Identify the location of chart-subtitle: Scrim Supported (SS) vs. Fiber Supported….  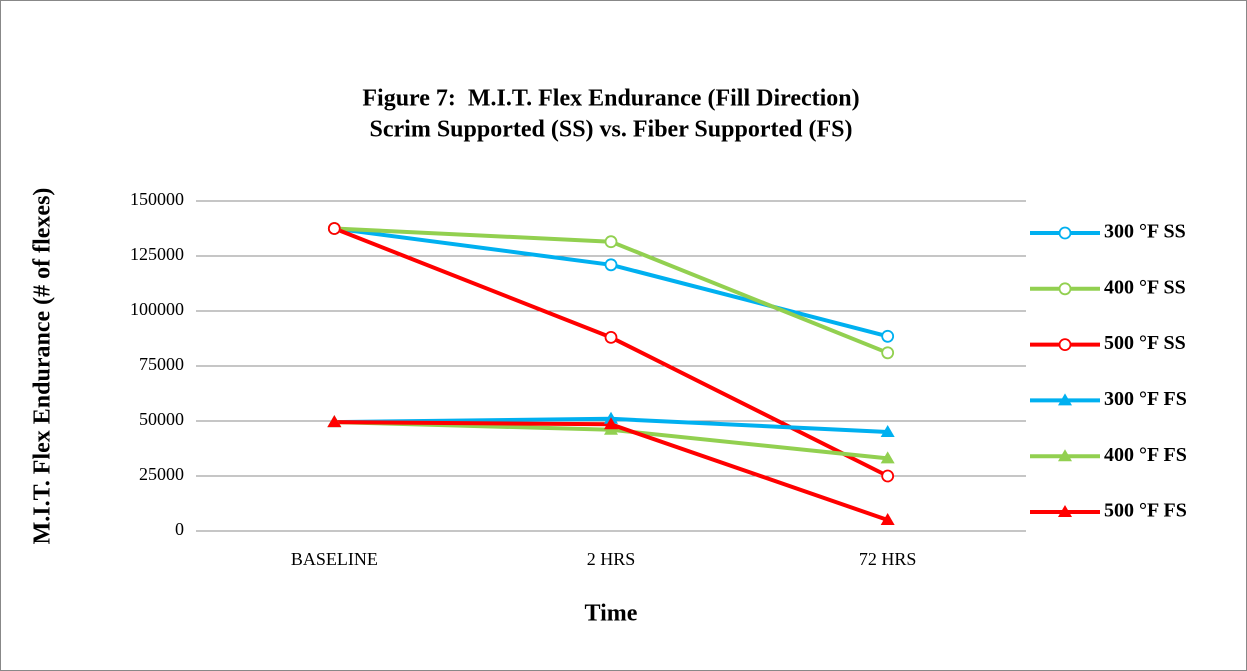
(611, 130).